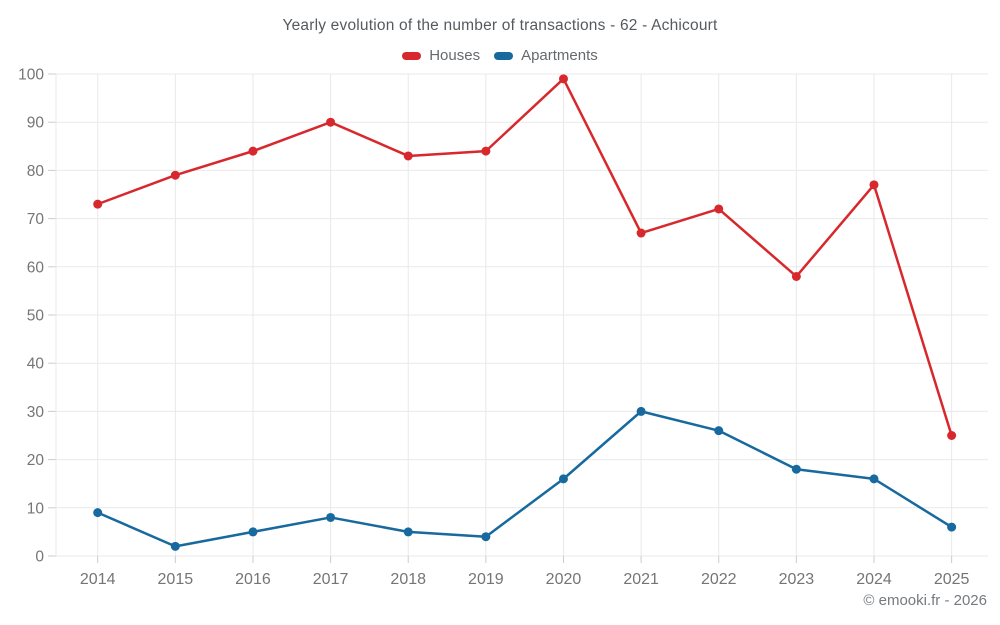  What do you see at coordinates (796, 469) in the screenshot?
I see `data-point-apartments-2023` at bounding box center [796, 469].